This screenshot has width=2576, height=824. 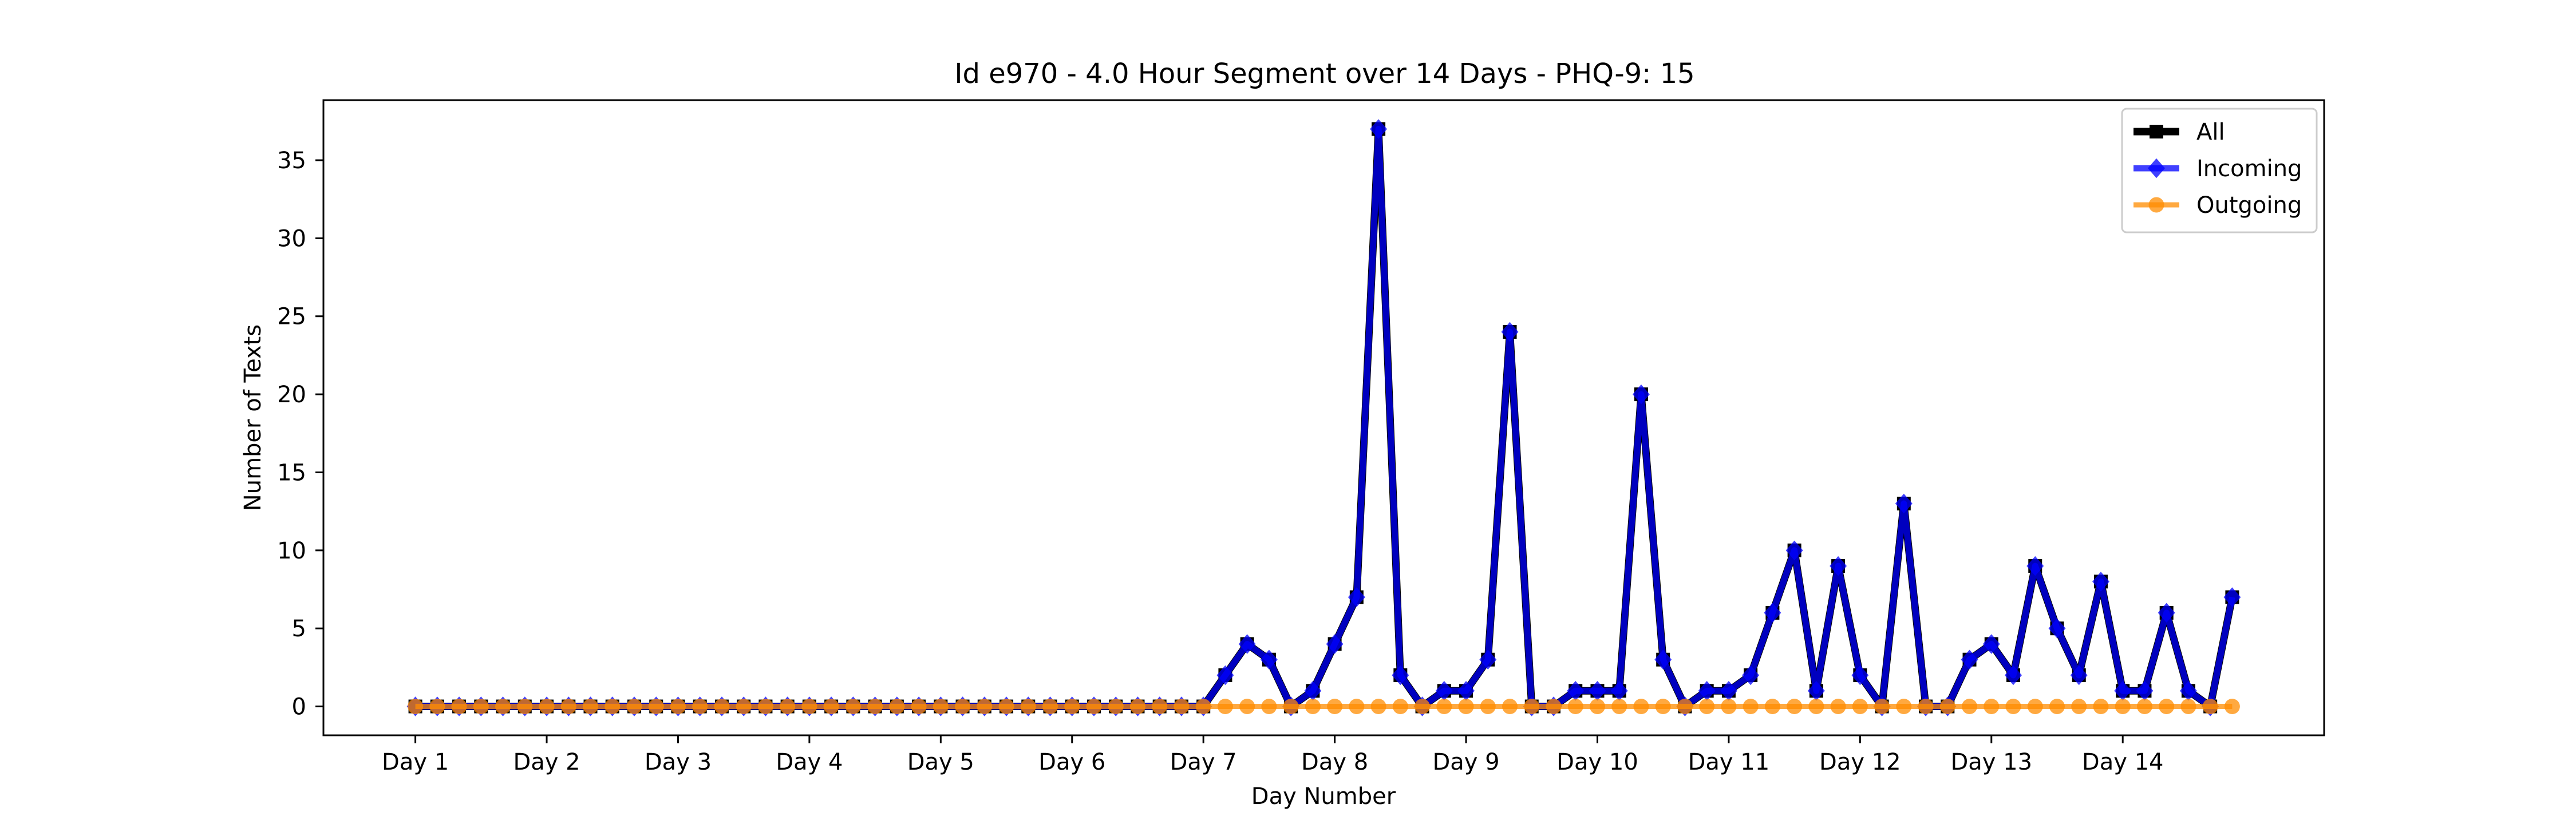 What do you see at coordinates (1071, 762) in the screenshot?
I see `x-tick-label: Day 6` at bounding box center [1071, 762].